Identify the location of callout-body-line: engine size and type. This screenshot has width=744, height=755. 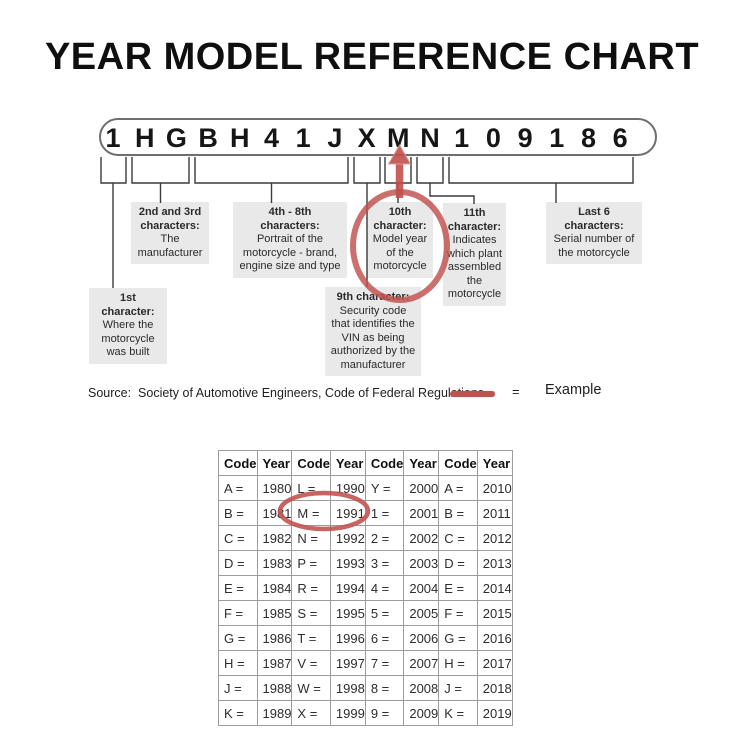
(290, 266).